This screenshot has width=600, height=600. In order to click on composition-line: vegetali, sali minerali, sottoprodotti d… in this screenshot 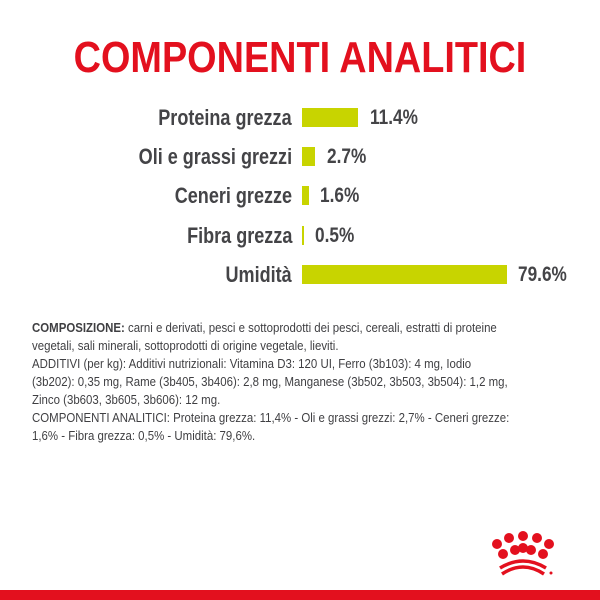, I will do `click(185, 345)`.